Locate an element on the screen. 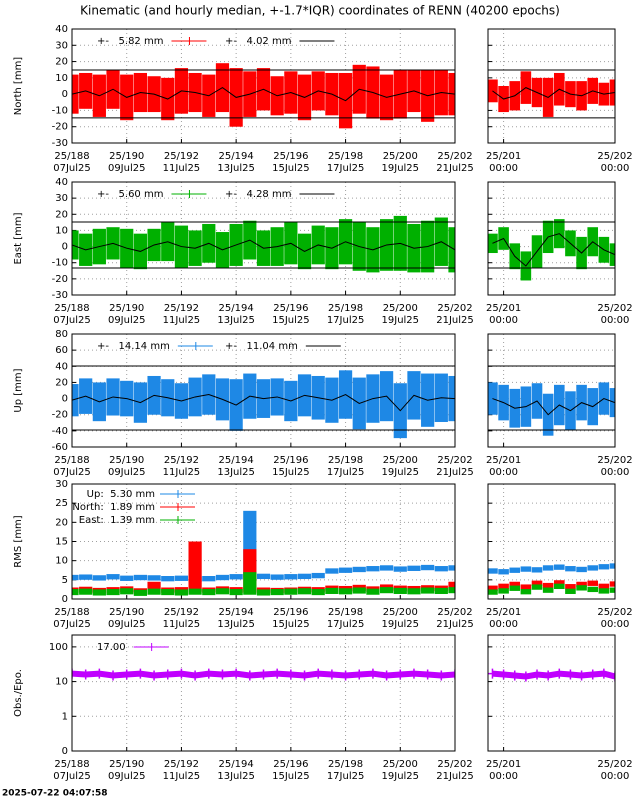 The height and width of the screenshot is (800, 640). y-axis-label: RMS [mm] is located at coordinates (18, 541).